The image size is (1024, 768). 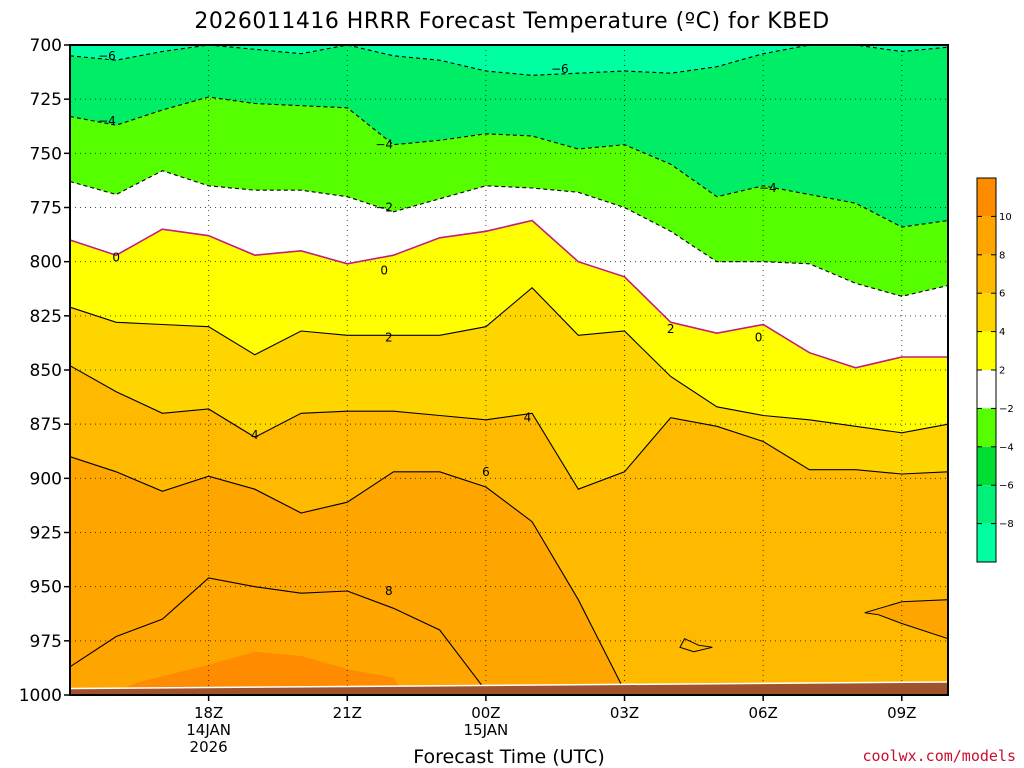 What do you see at coordinates (40, 696) in the screenshot?
I see `y-tick-label-1000: 1000` at bounding box center [40, 696].